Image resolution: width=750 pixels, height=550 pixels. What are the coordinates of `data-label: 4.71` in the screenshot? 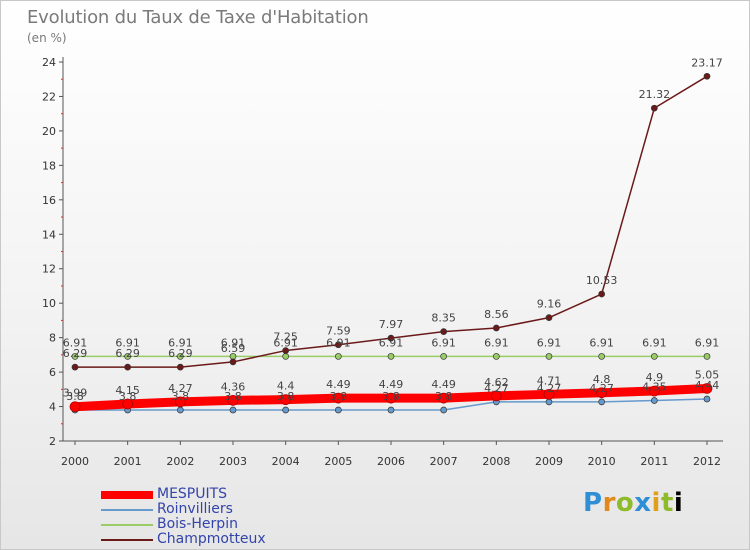 It's located at (549, 380).